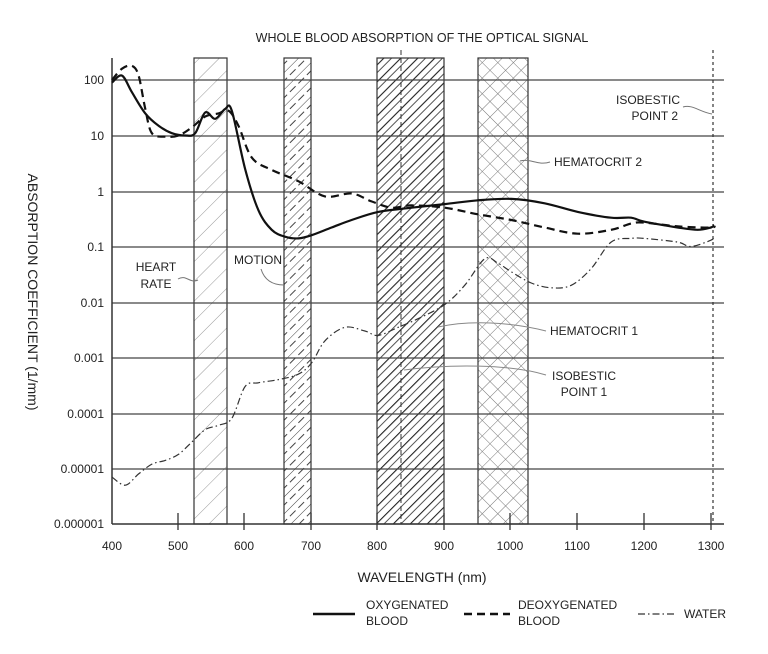 The width and height of the screenshot is (768, 654). What do you see at coordinates (85, 414) in the screenshot?
I see `svg-text: 0.0001` at bounding box center [85, 414].